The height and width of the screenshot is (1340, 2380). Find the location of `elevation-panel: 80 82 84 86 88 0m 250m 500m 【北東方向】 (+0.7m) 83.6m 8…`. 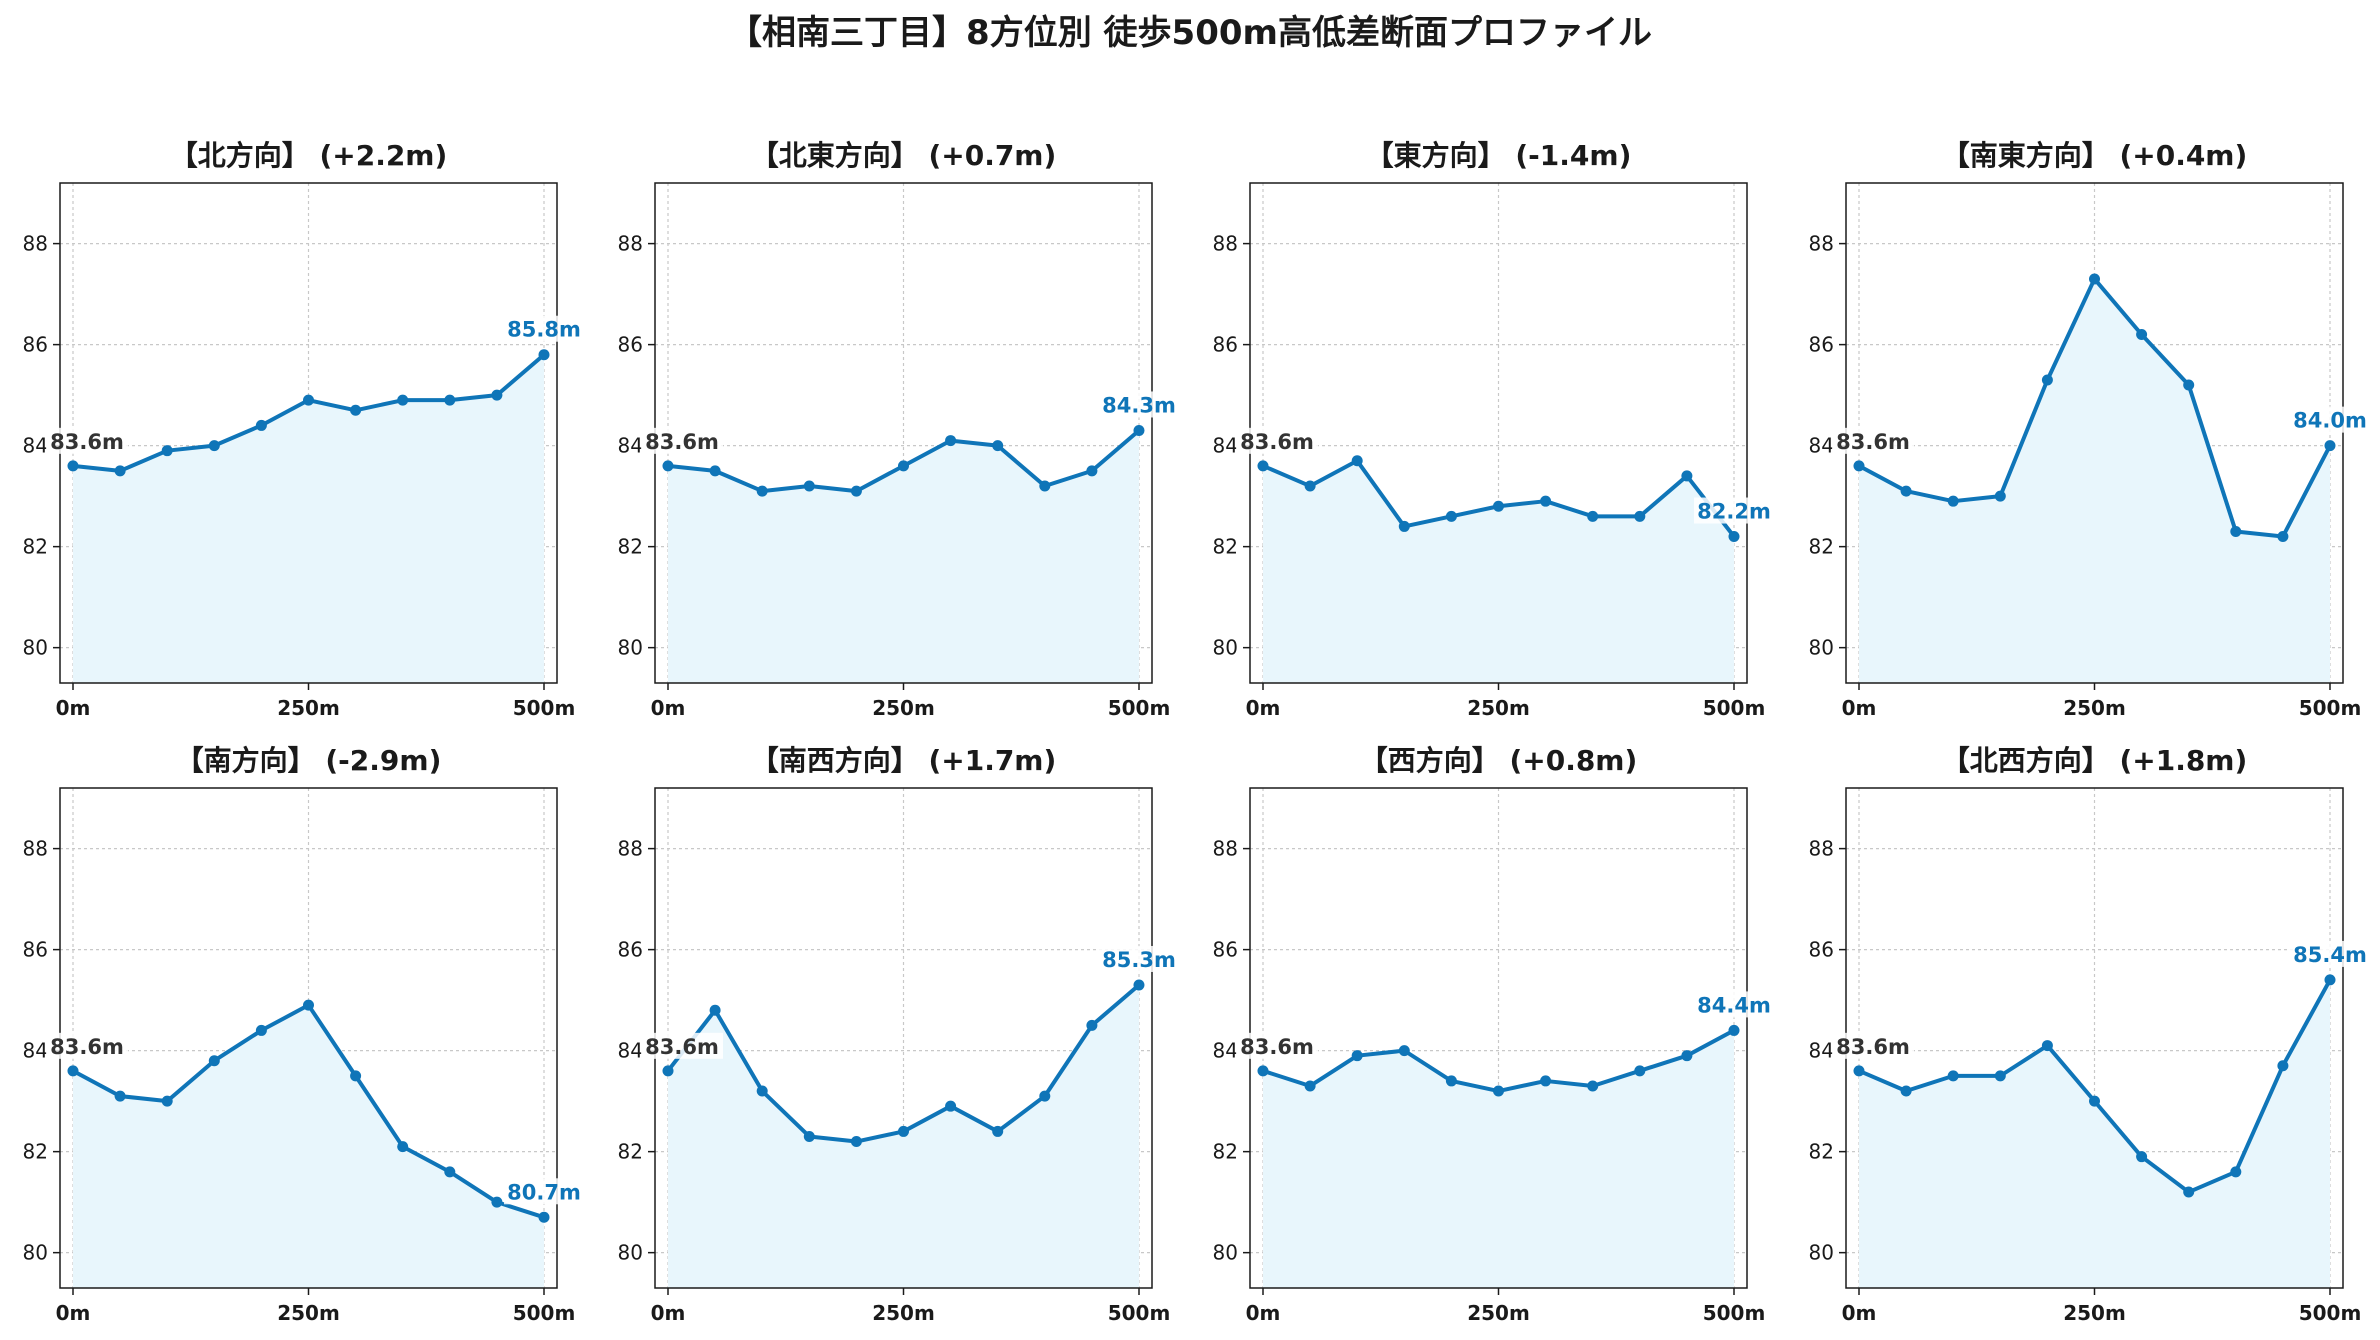

elevation-panel: 80 82 84 86 88 0m 250m 500m 【北東方向】 (+0.7m) 83.6m 8… is located at coordinates (898, 429).